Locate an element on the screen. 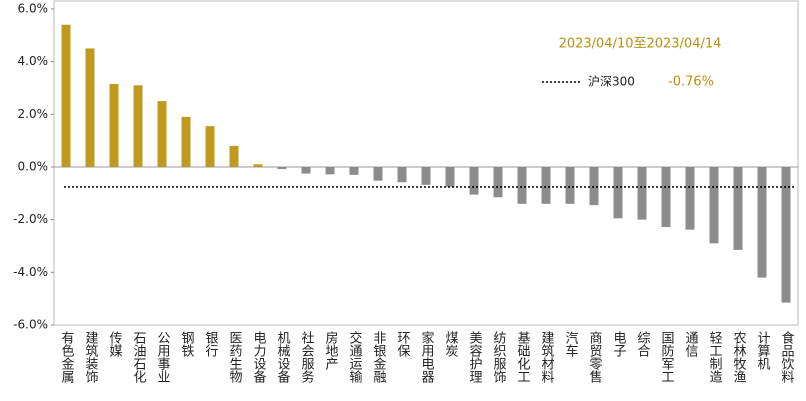 The height and width of the screenshot is (401, 806). x-tick-label: 石油石化 is located at coordinates (139, 357).